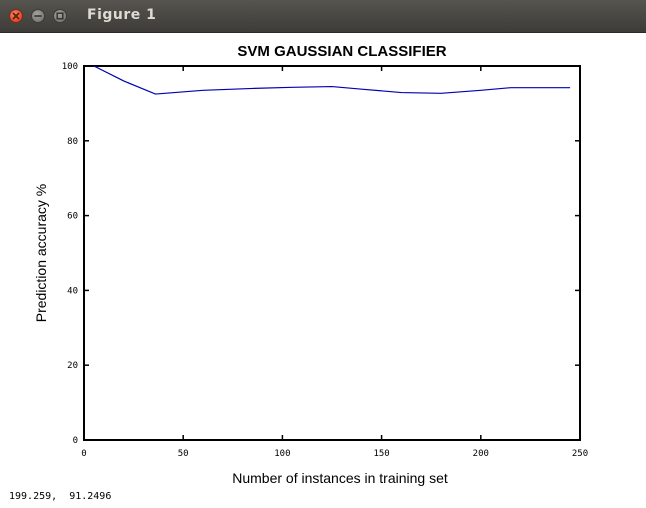  I want to click on y-tick-label: 0, so click(75, 441).